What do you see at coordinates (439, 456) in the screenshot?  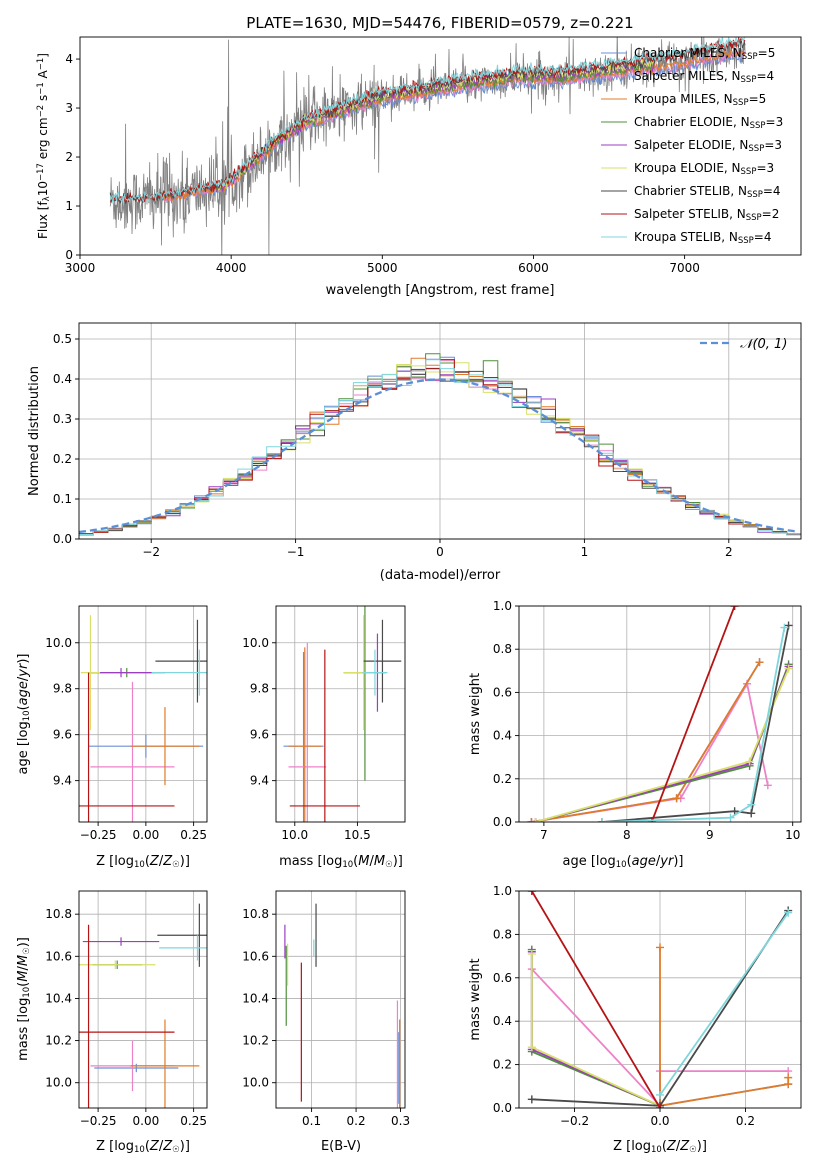 I see `normal-reference-curve` at bounding box center [439, 456].